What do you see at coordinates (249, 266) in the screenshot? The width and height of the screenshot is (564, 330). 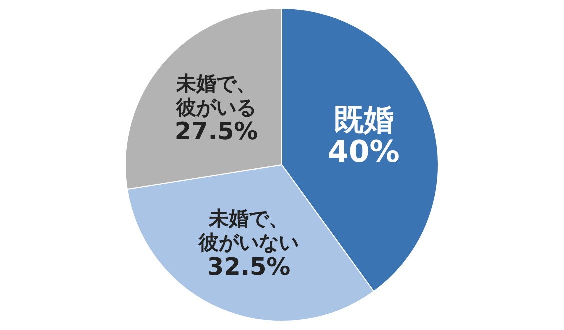 I see `data-label: 32.5%` at bounding box center [249, 266].